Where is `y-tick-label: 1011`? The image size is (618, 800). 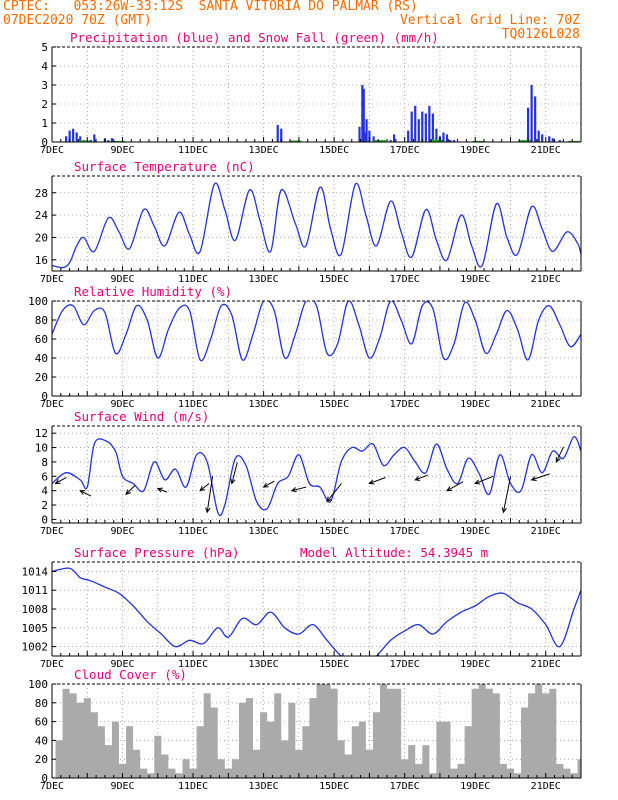 y-tick-label: 1011 is located at coordinates (35, 590).